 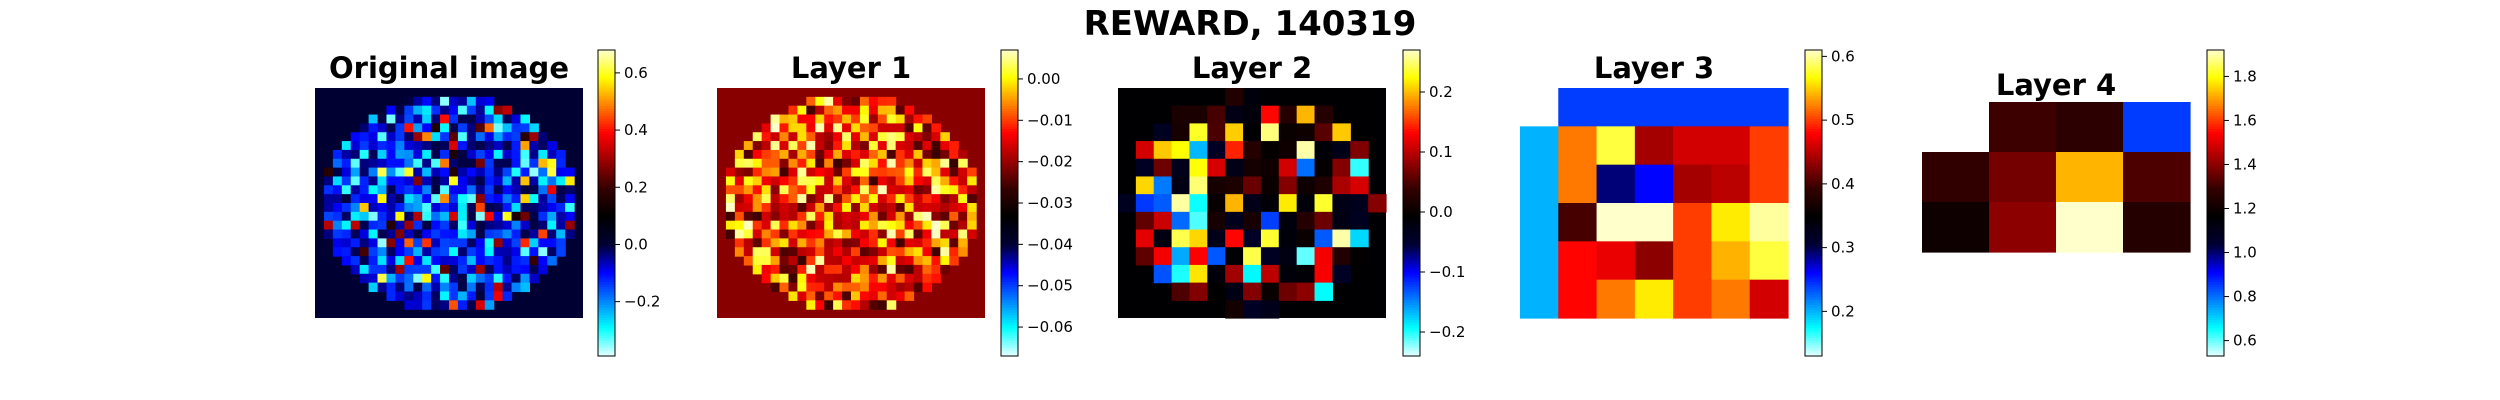 What do you see at coordinates (2245, 209) in the screenshot?
I see `colorbar-tick-label: 1.2` at bounding box center [2245, 209].